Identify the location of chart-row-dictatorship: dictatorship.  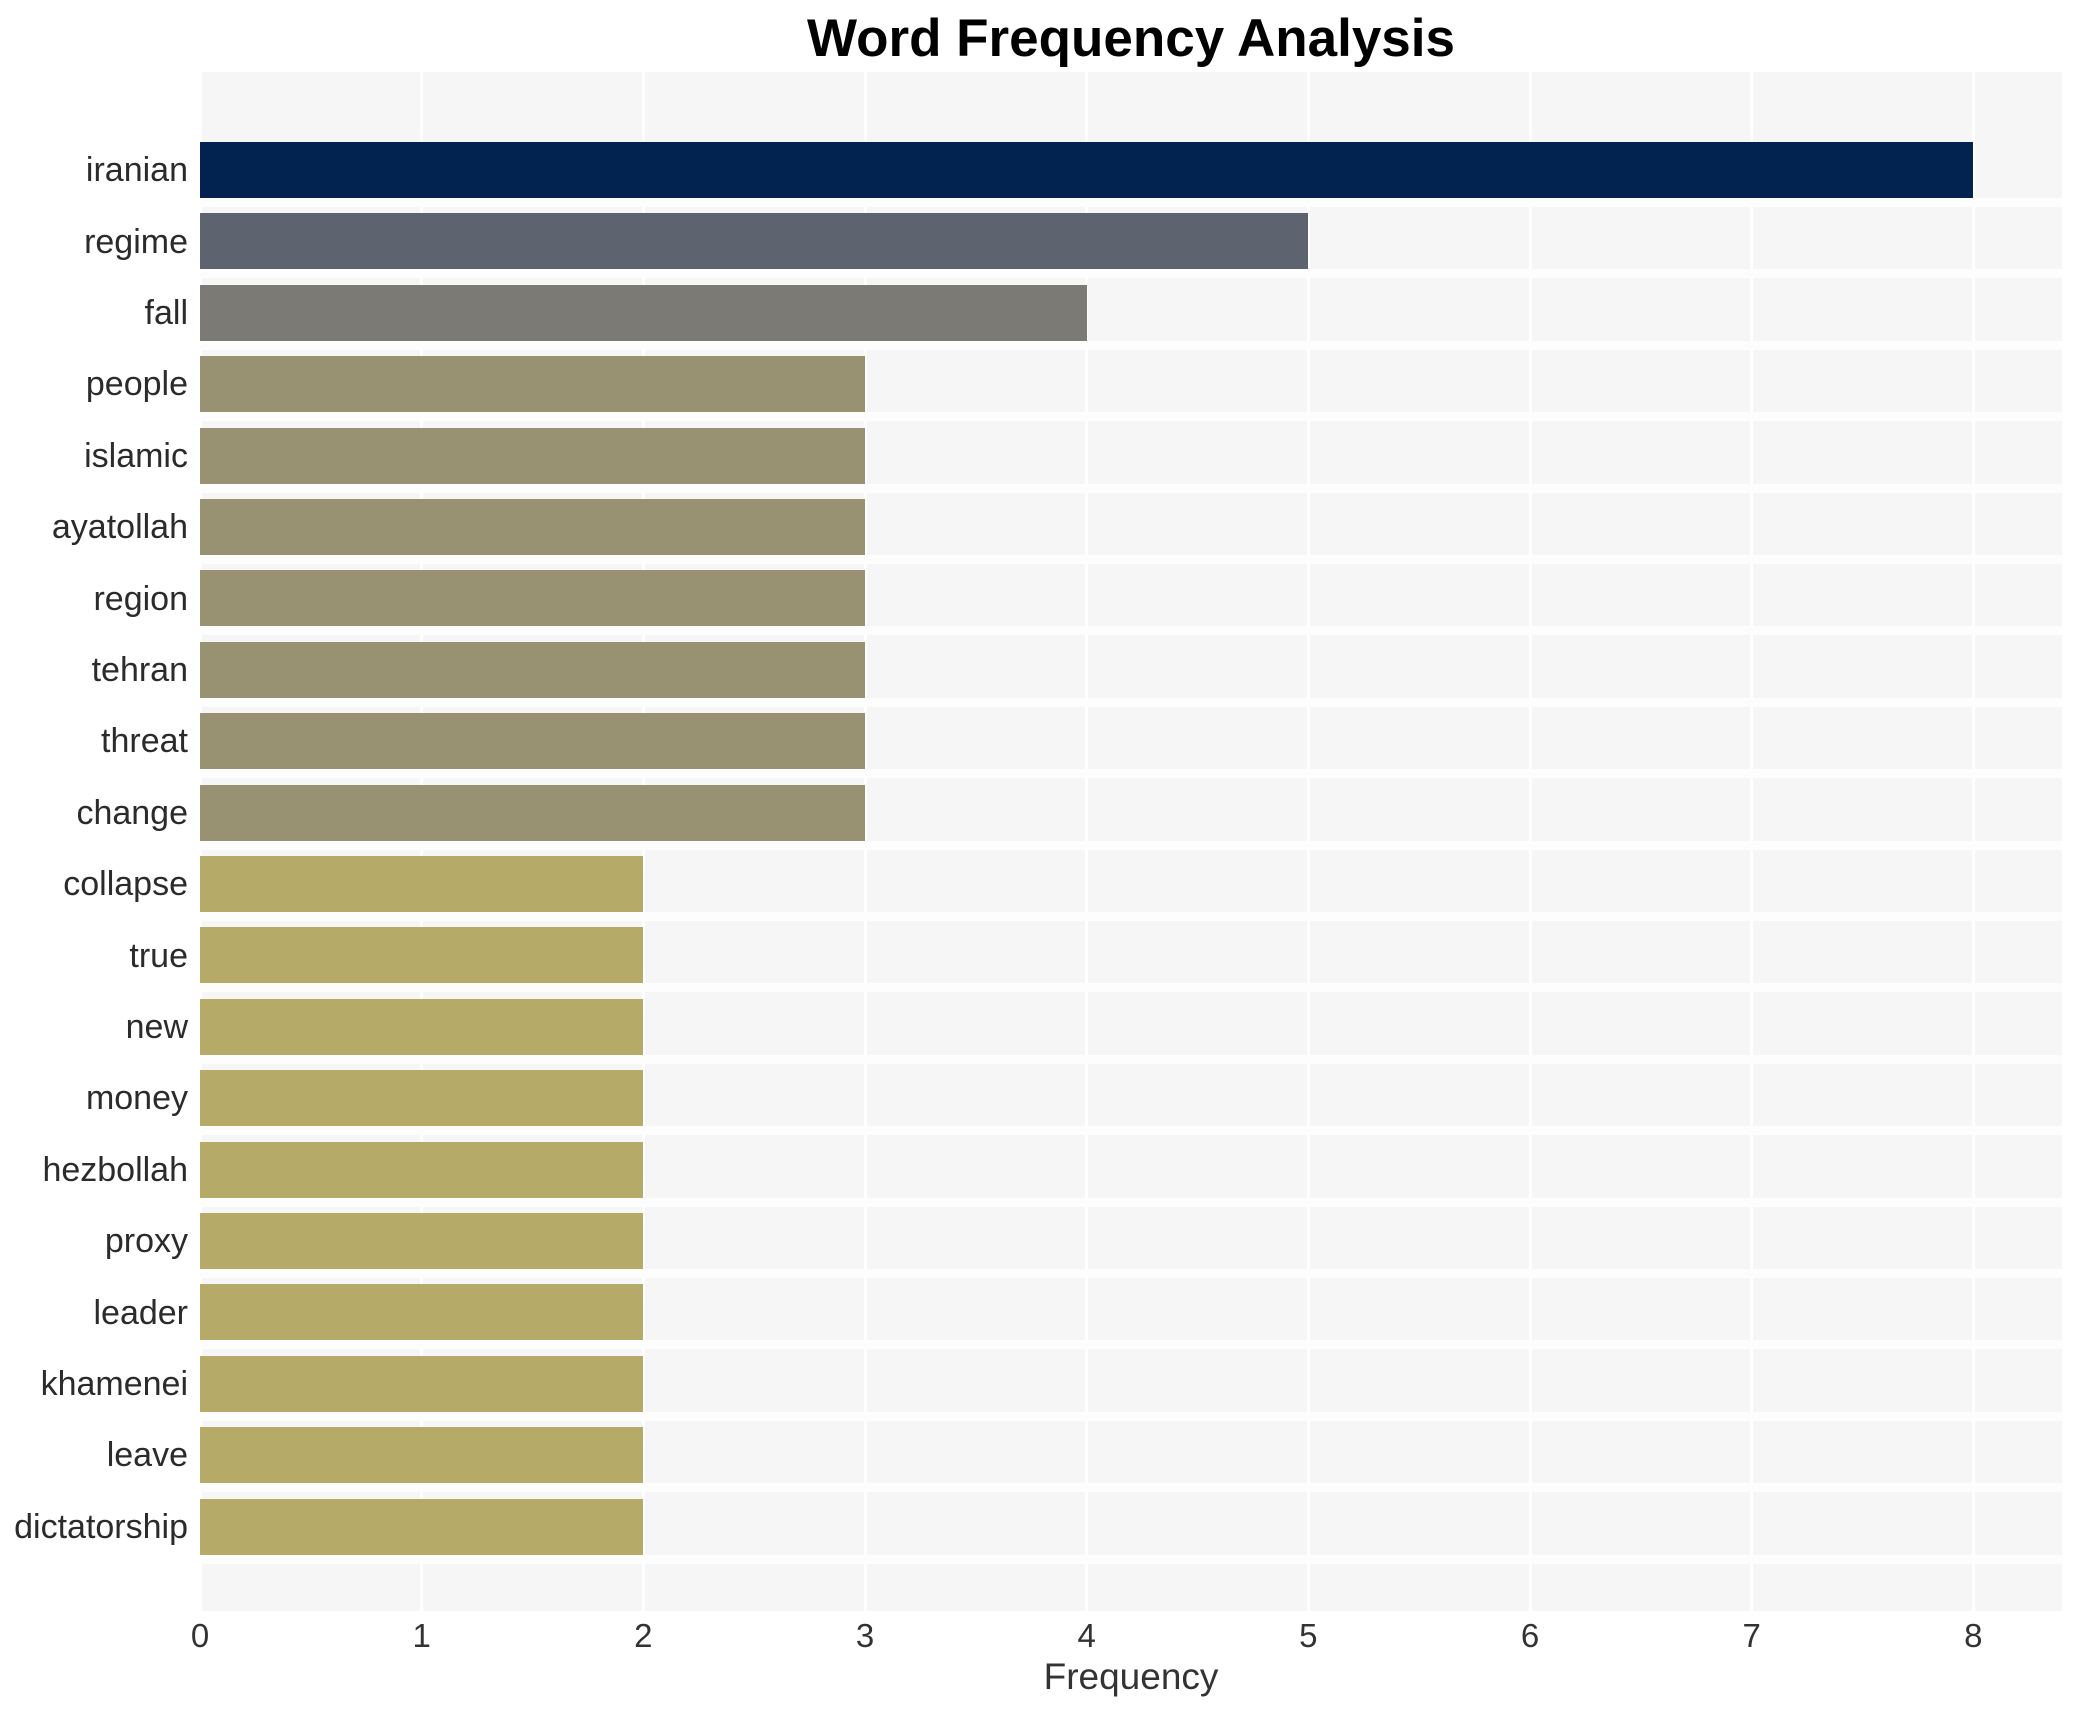
(1040, 1528).